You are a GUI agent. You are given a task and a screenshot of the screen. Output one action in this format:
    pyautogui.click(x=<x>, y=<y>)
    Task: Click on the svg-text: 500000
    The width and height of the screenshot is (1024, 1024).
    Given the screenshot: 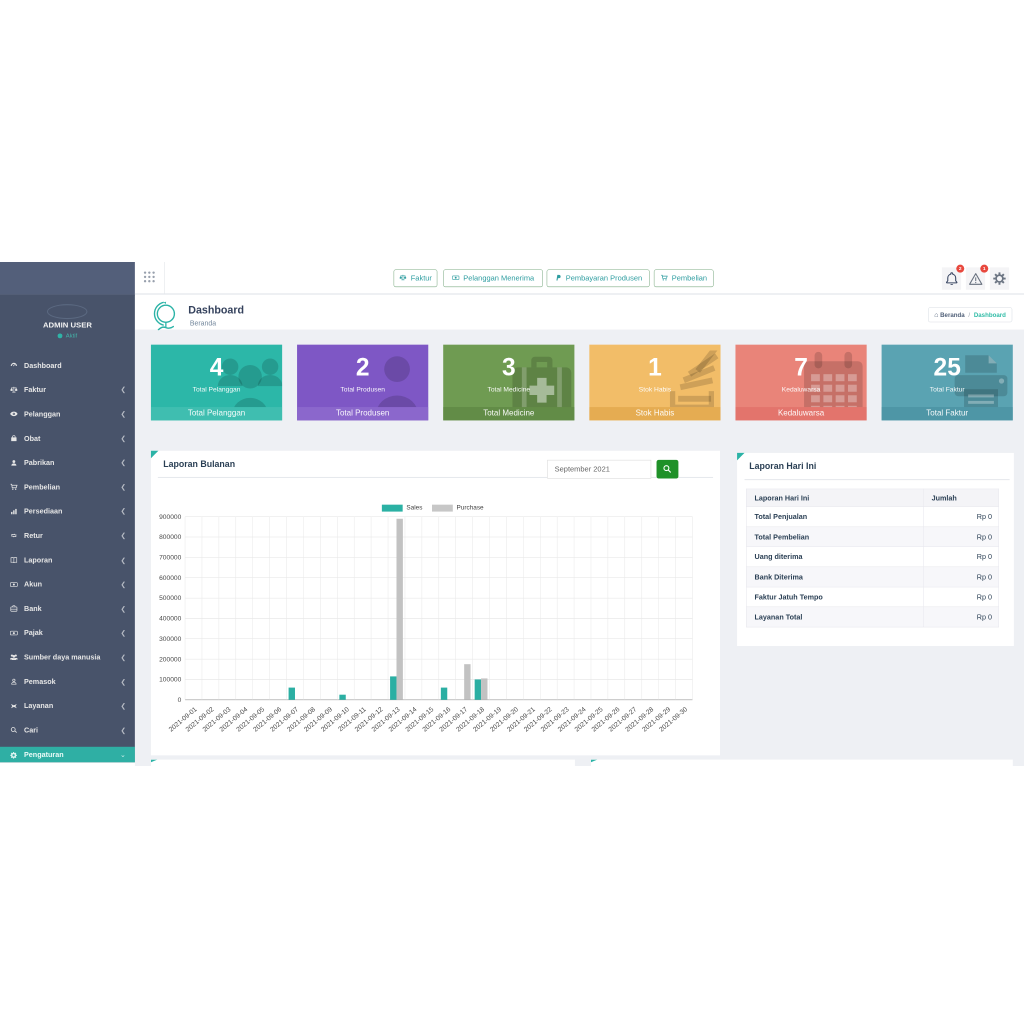 What is the action you would take?
    pyautogui.click(x=170, y=598)
    